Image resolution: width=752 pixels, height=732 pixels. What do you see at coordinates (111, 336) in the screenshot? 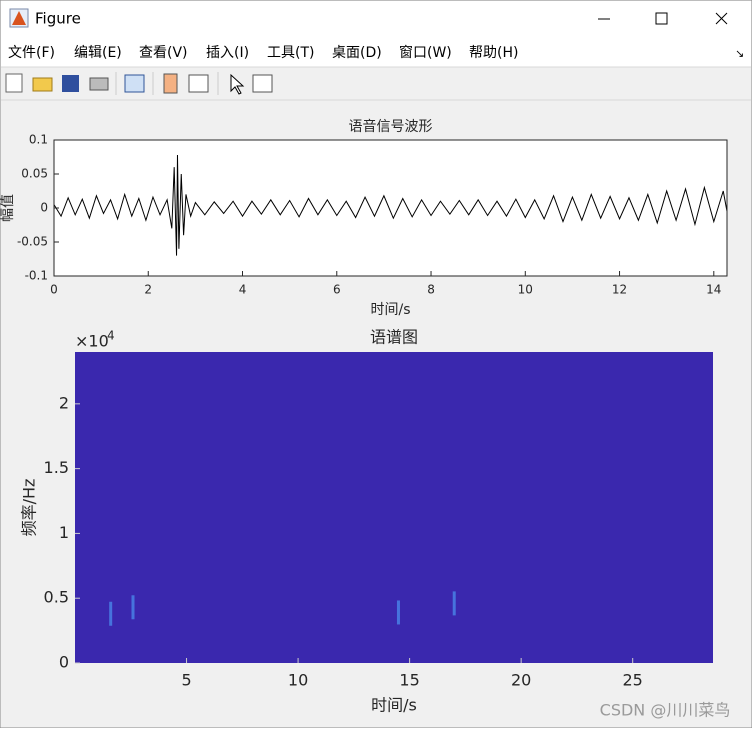
I see `y-multiplier-exponent: 4` at bounding box center [111, 336].